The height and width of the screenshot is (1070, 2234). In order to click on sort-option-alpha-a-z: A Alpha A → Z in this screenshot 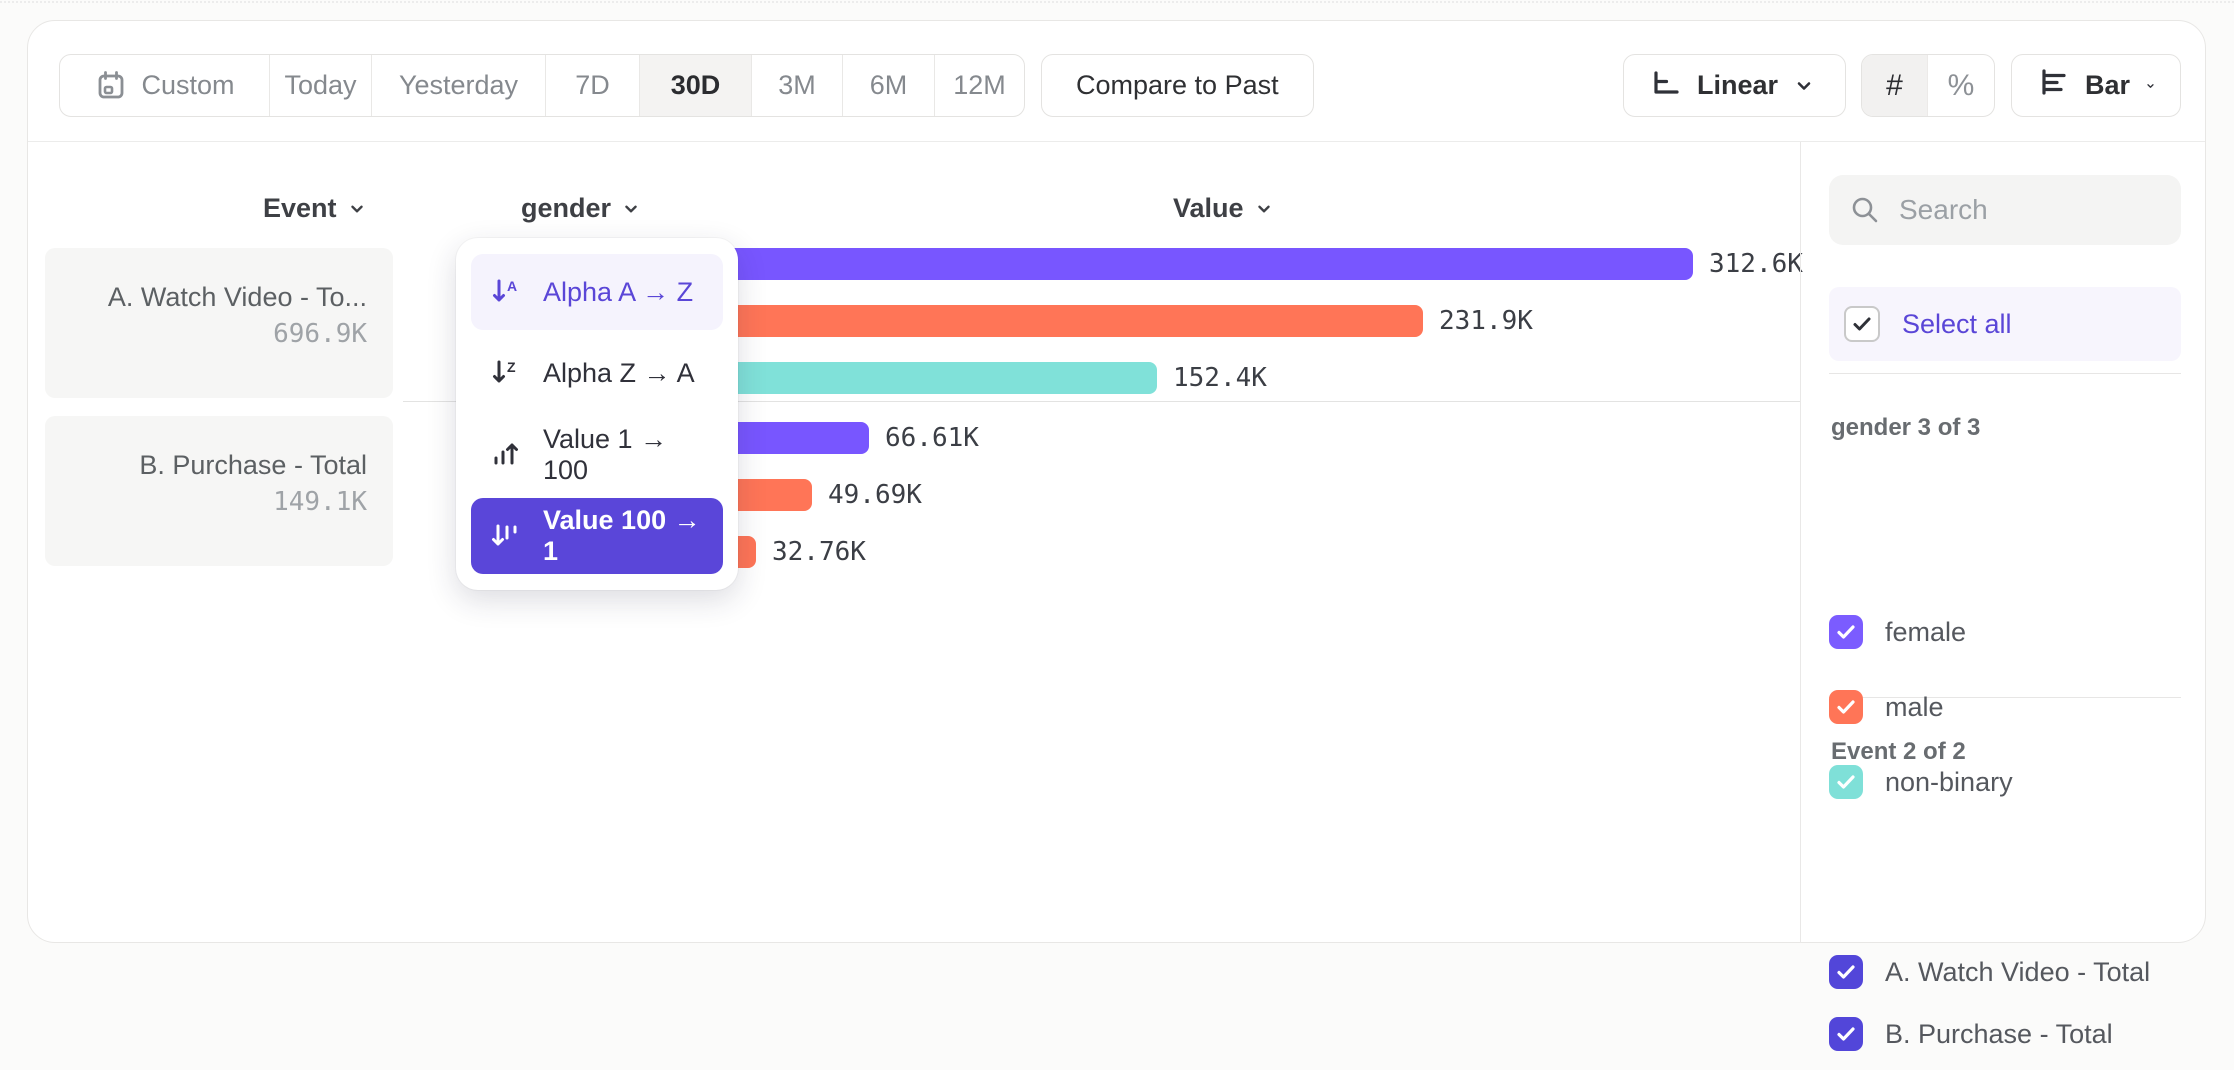, I will do `click(597, 292)`.